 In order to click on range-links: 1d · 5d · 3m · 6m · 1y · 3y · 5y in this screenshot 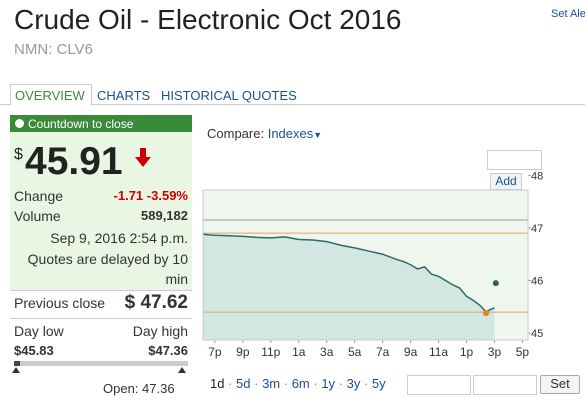, I will do `click(298, 383)`.